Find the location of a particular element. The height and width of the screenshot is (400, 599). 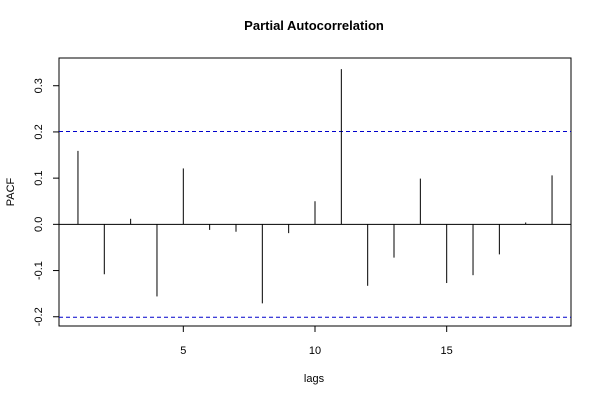

x-axis-label: lags is located at coordinates (314, 379).